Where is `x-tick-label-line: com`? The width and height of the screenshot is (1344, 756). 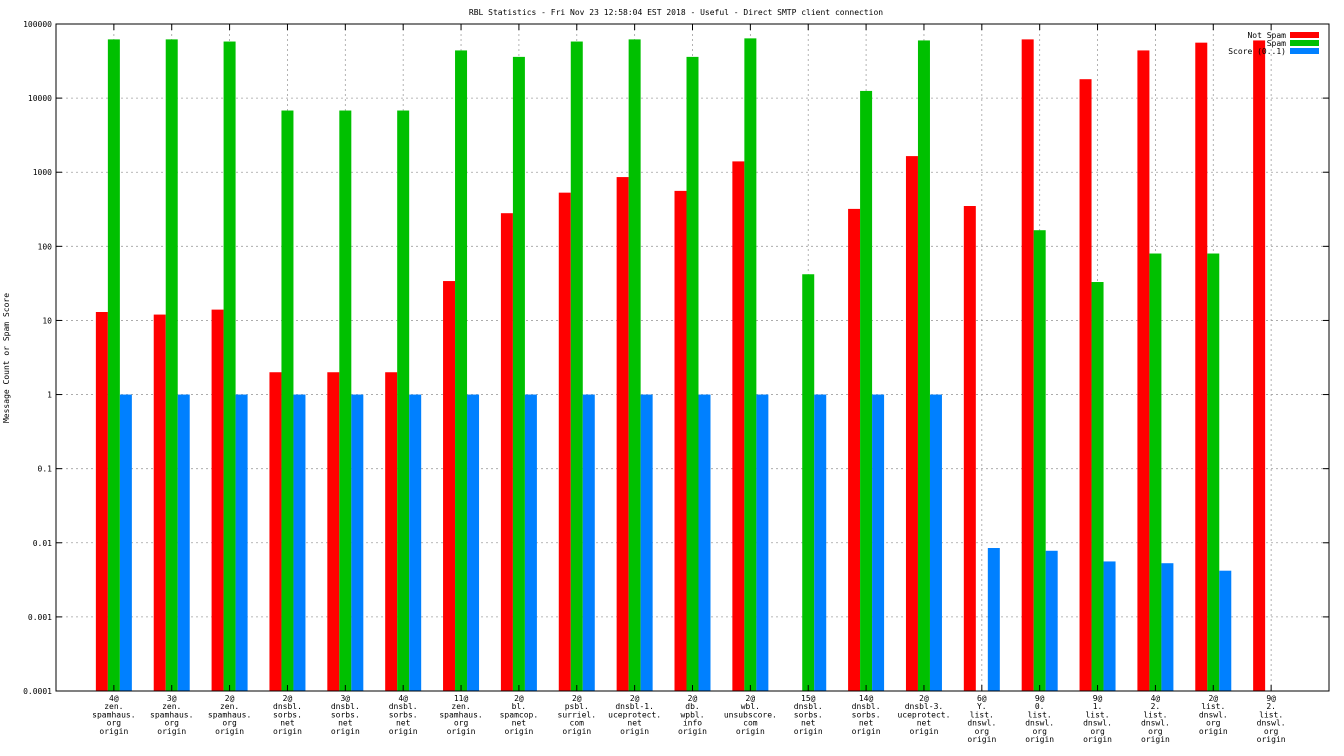 x-tick-label-line: com is located at coordinates (750, 723).